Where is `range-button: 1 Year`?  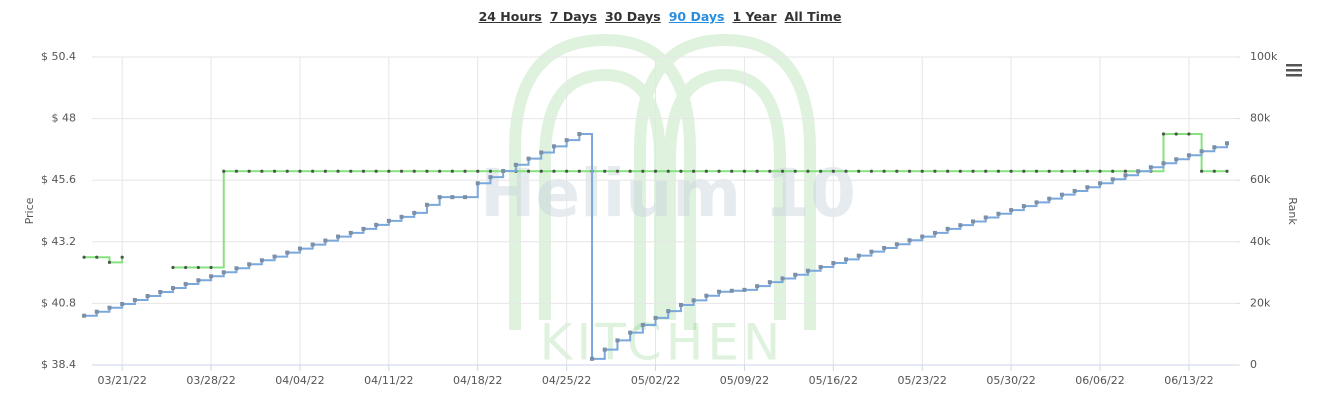
range-button: 1 Year is located at coordinates (754, 16).